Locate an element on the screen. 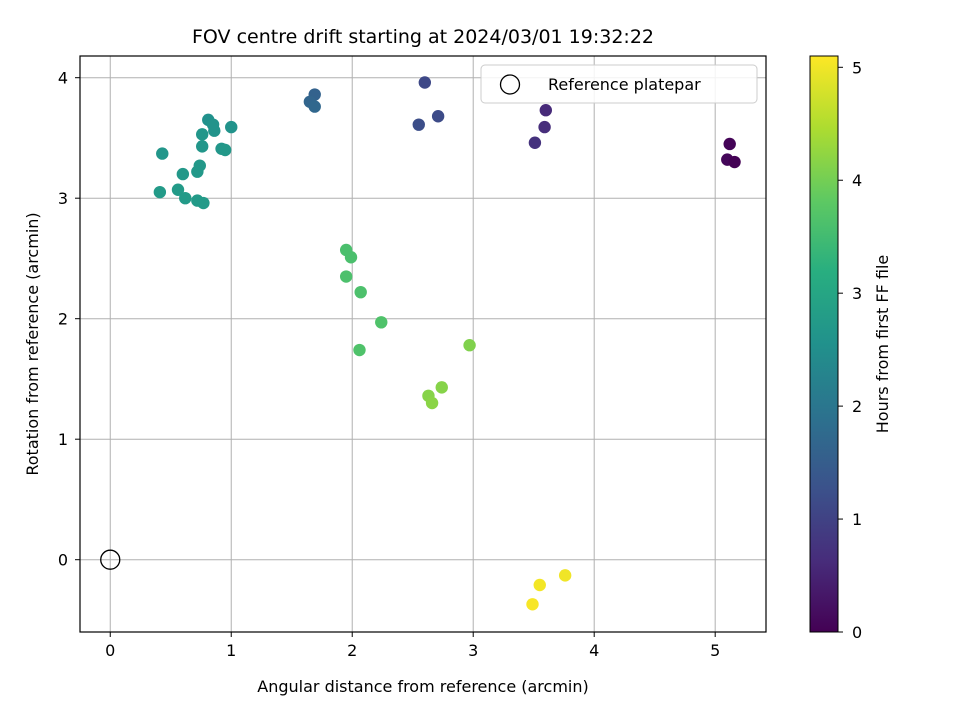 The image size is (960, 720). y-axis-label: Rotation from reference (arcmin) is located at coordinates (32, 343).